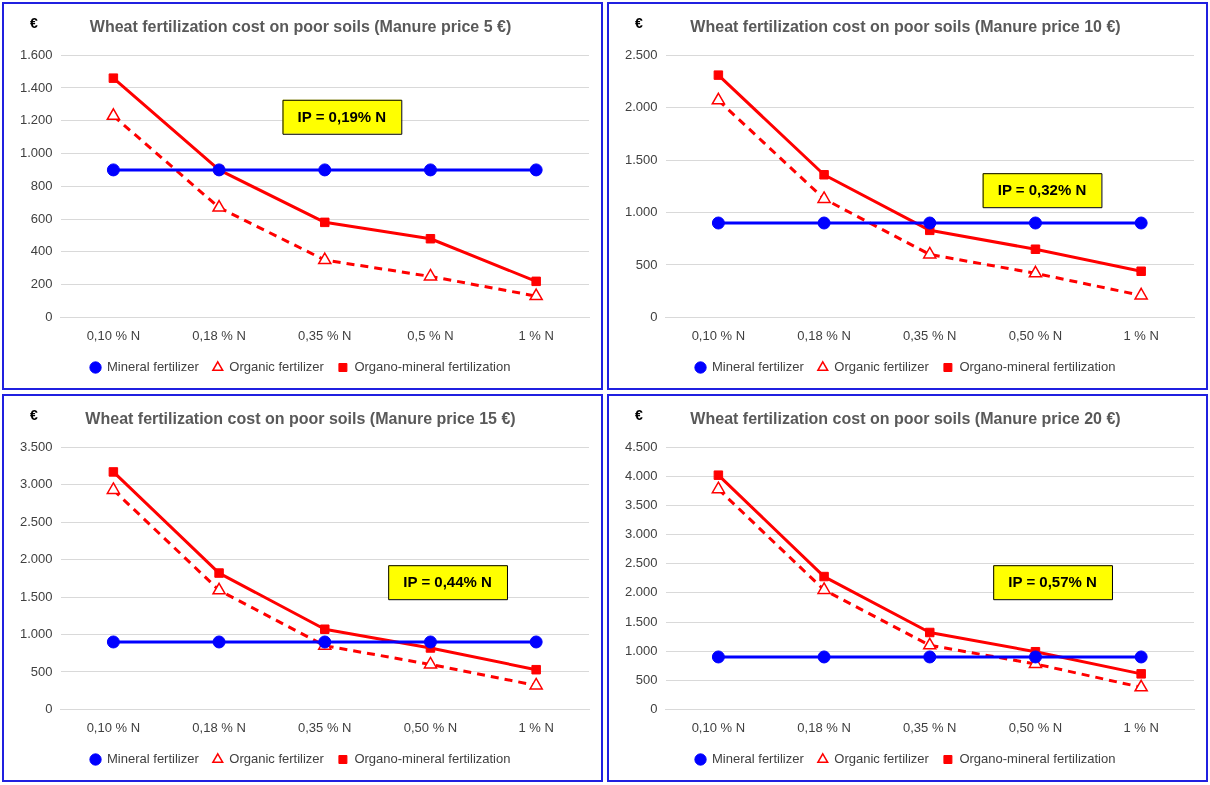 Image resolution: width=1210 pixels, height=785 pixels. Describe the element at coordinates (342, 116) in the screenshot. I see `annotation: IP = 0,19% N` at that location.